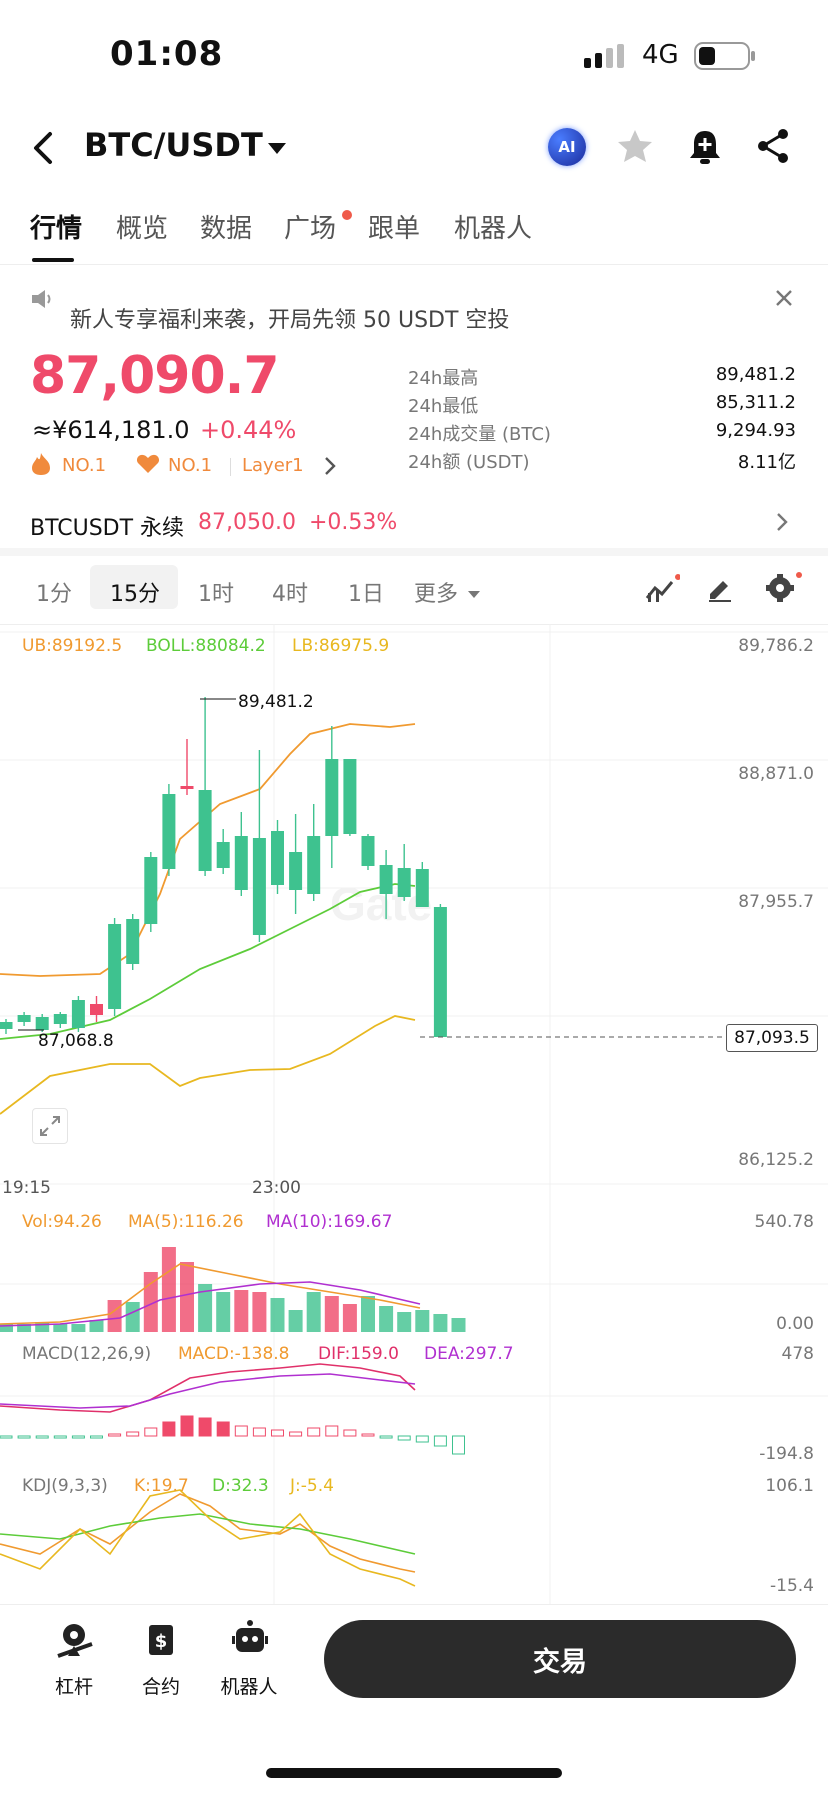 Image resolution: width=828 pixels, height=1795 pixels. I want to click on bell-plus-icon, so click(705, 149).